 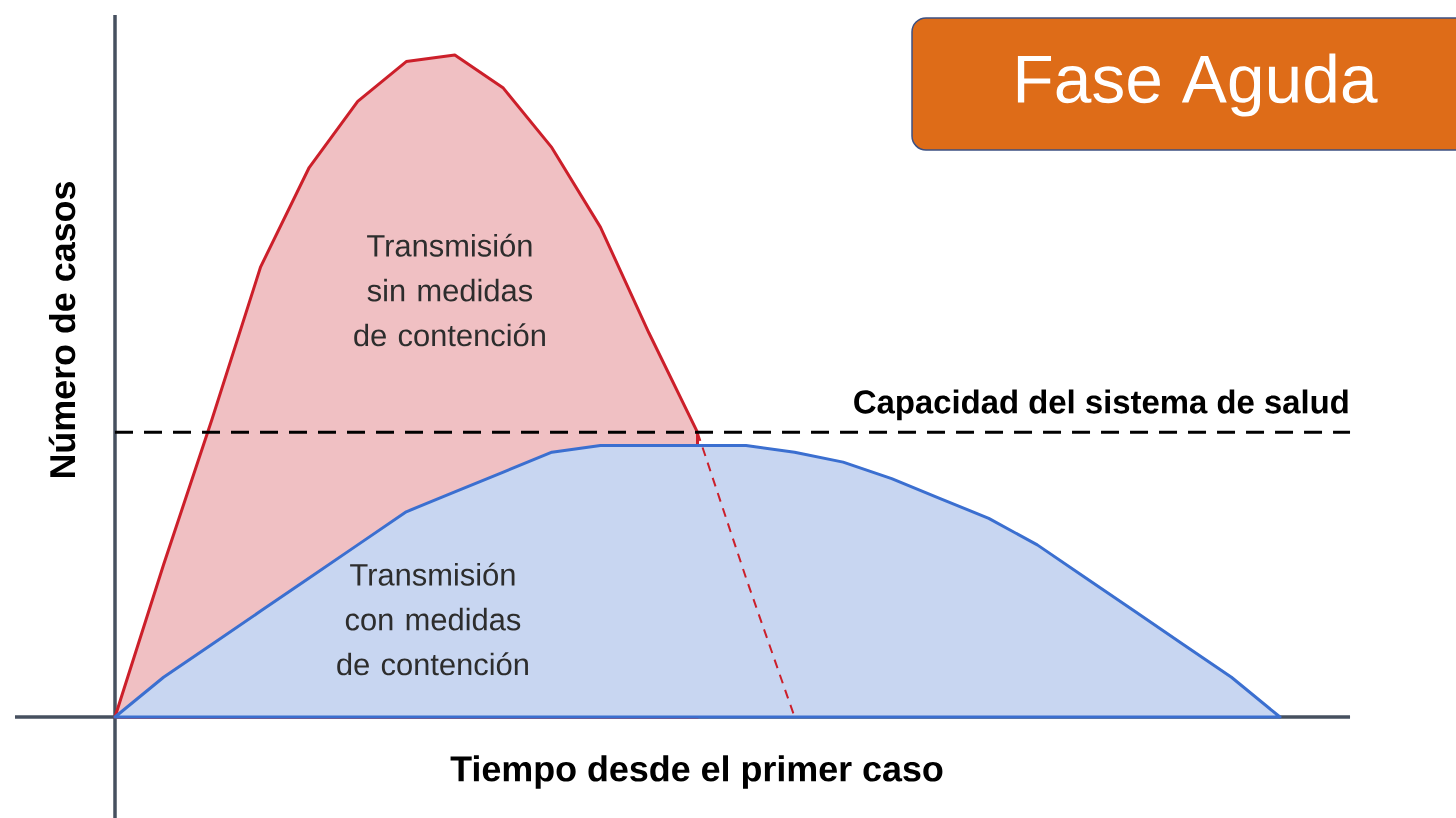 What do you see at coordinates (432, 619) in the screenshot?
I see `series-label: Transmisión con medidas de contención` at bounding box center [432, 619].